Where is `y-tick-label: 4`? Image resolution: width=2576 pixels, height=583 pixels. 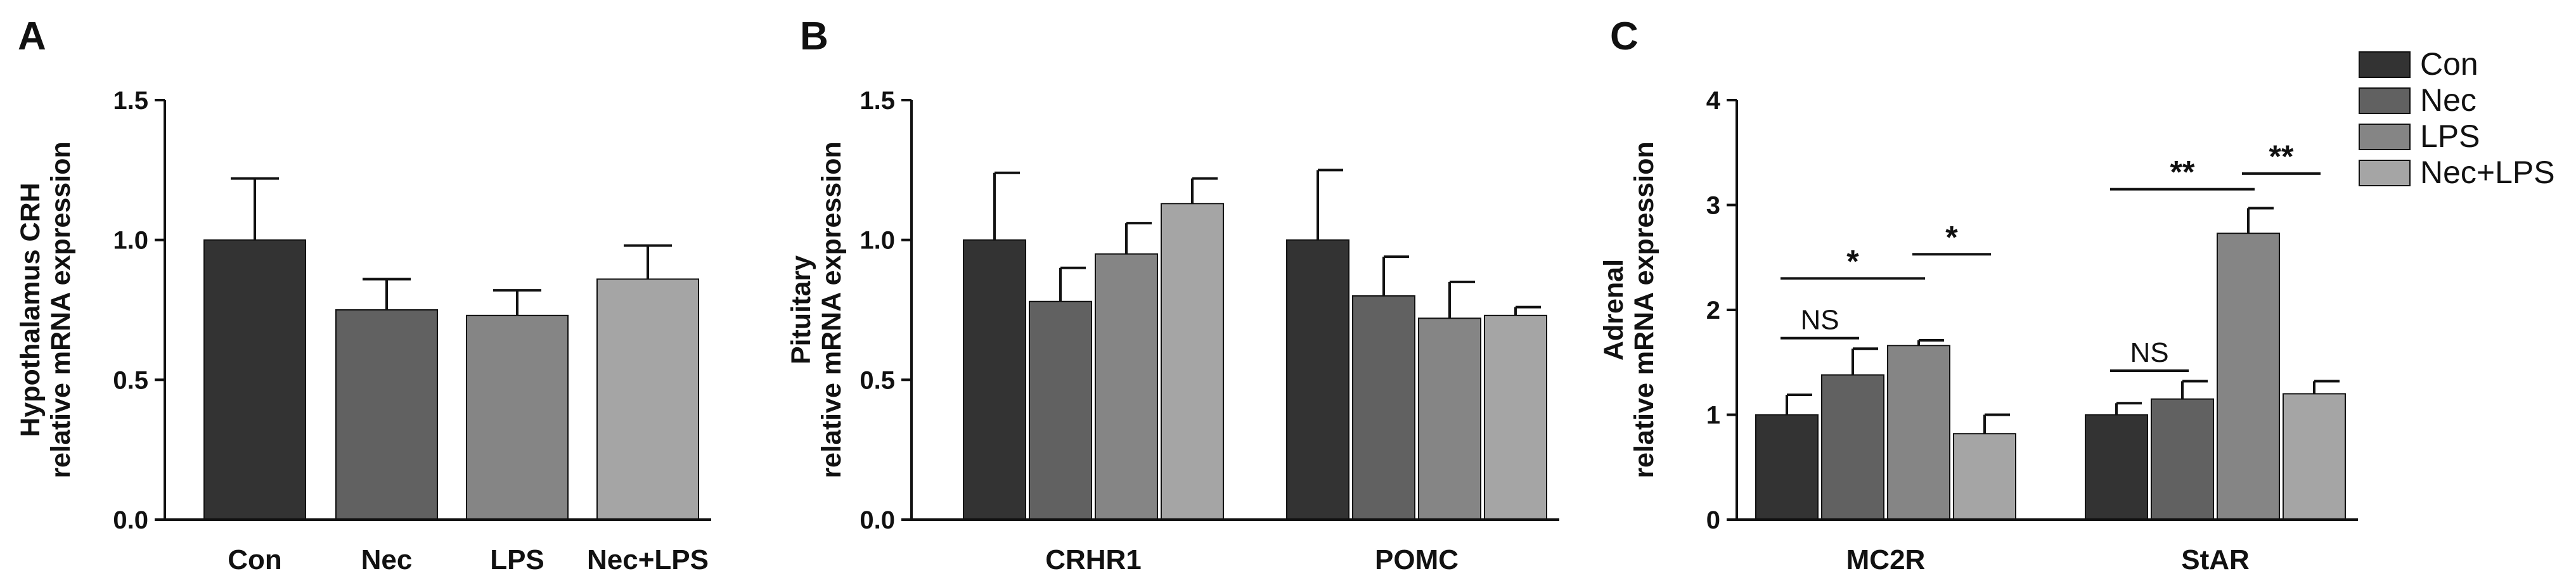
y-tick-label: 4 is located at coordinates (1713, 101).